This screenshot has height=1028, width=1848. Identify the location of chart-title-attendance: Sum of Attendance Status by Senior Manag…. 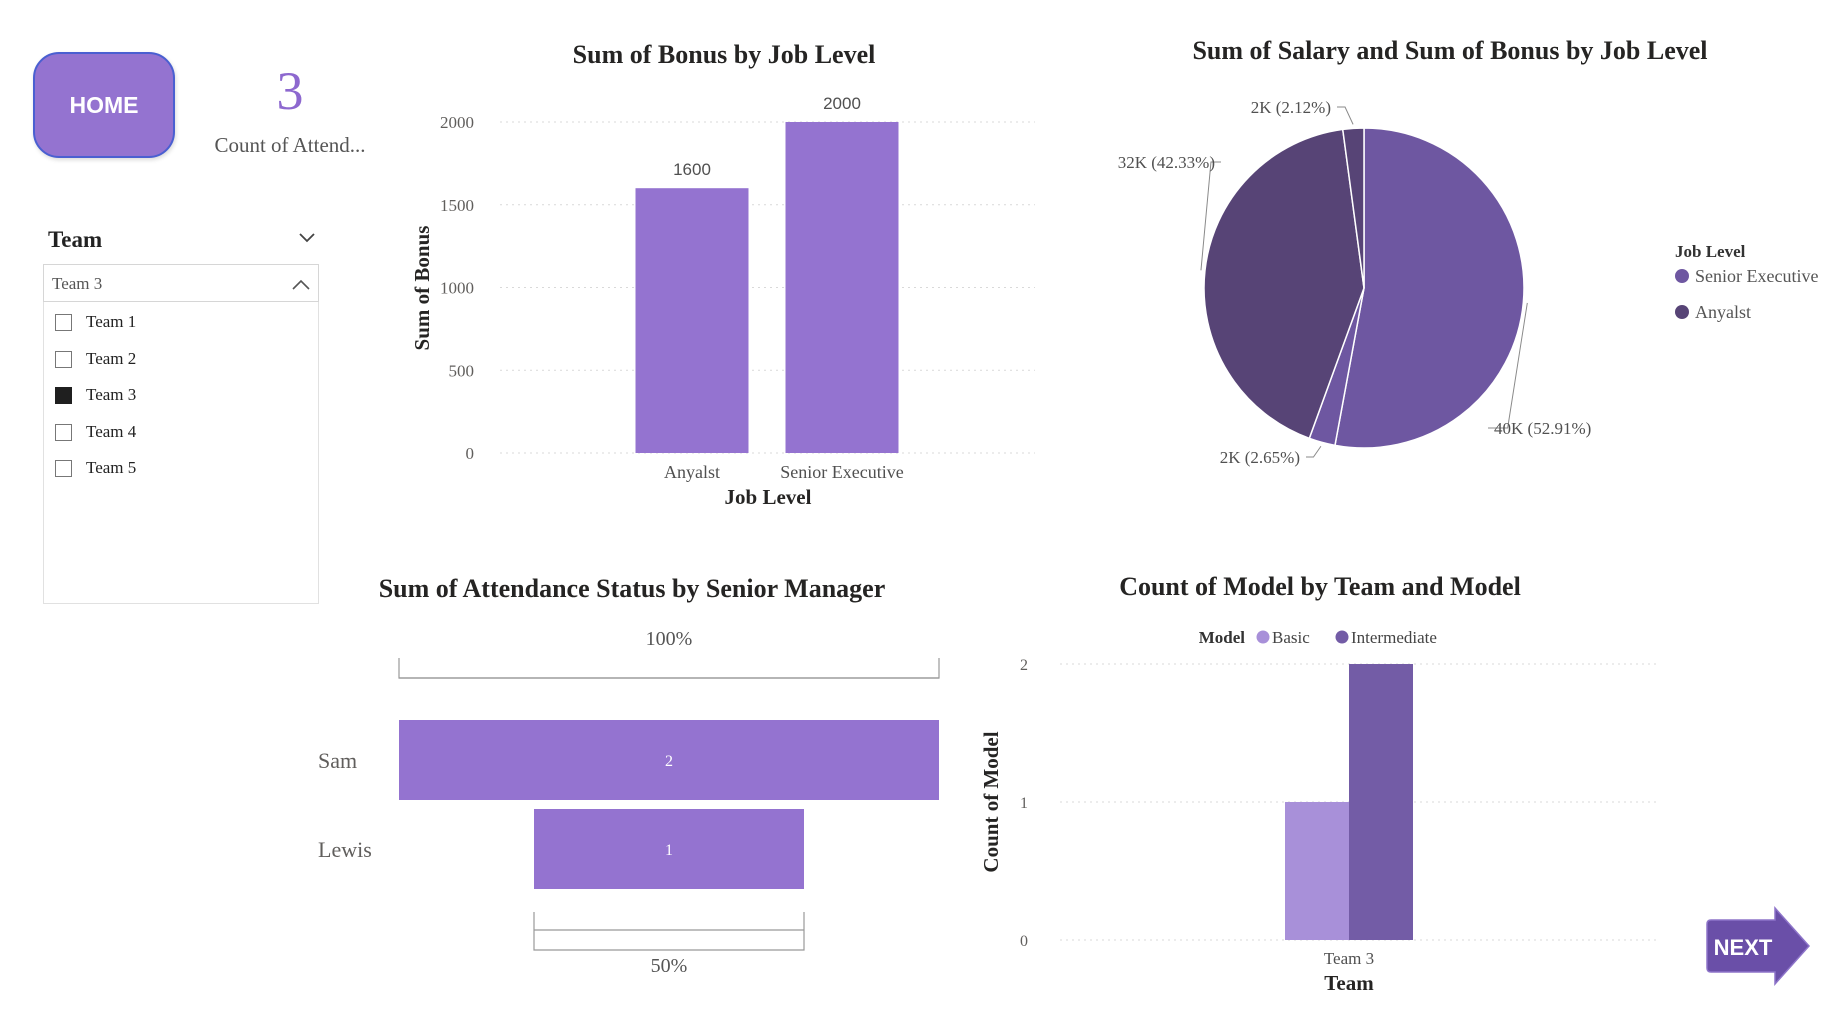
(632, 588).